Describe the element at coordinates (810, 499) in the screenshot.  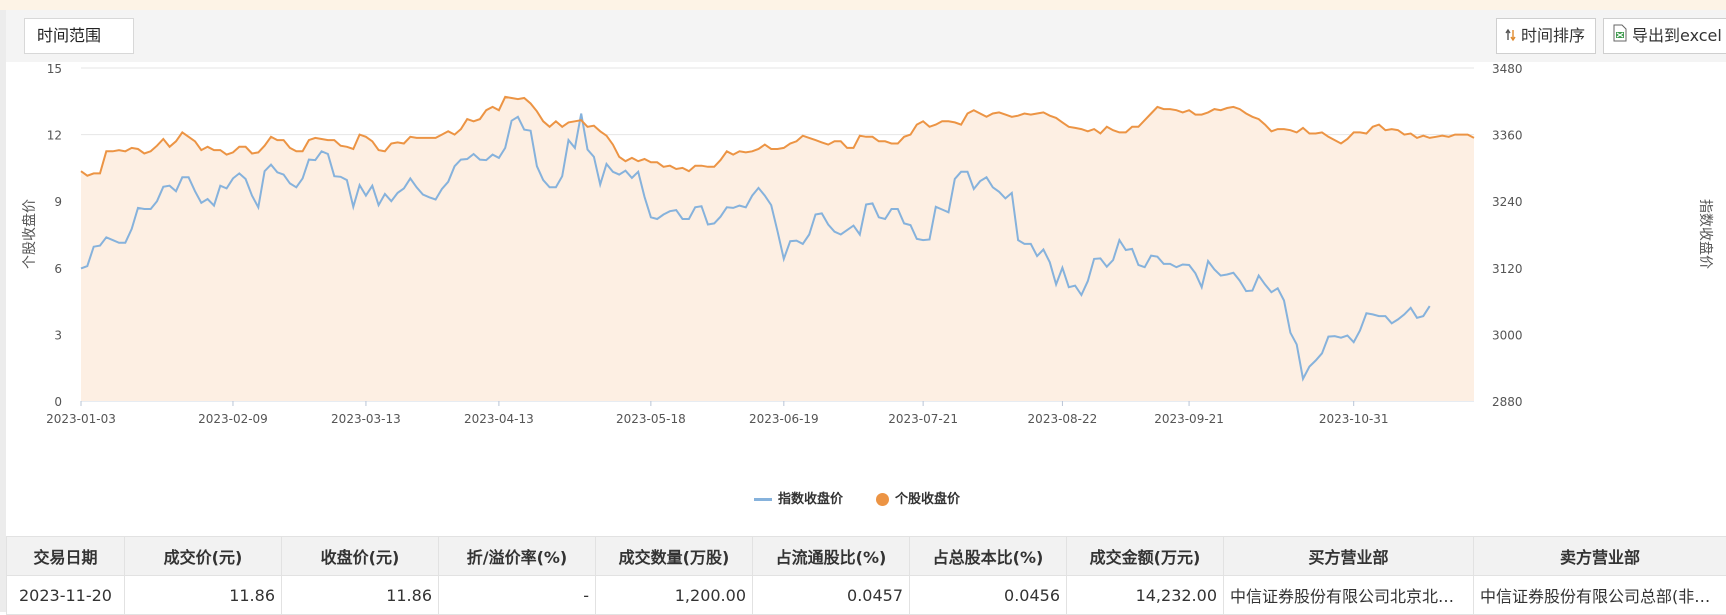
I see `legend-index-label: 指数收盘价` at that location.